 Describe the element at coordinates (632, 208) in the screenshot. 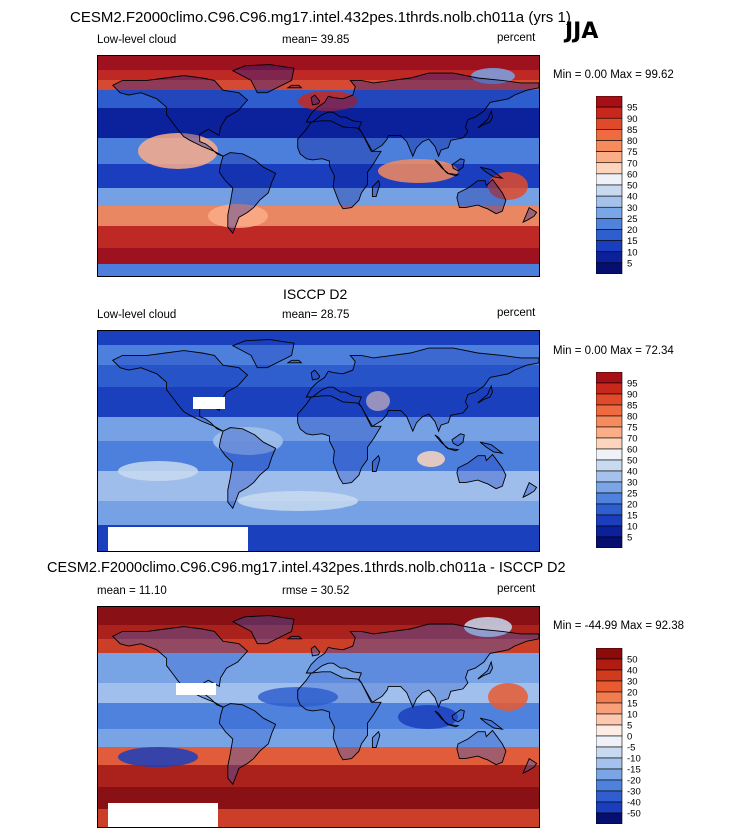

I see `colorbar-level-label: 30` at that location.